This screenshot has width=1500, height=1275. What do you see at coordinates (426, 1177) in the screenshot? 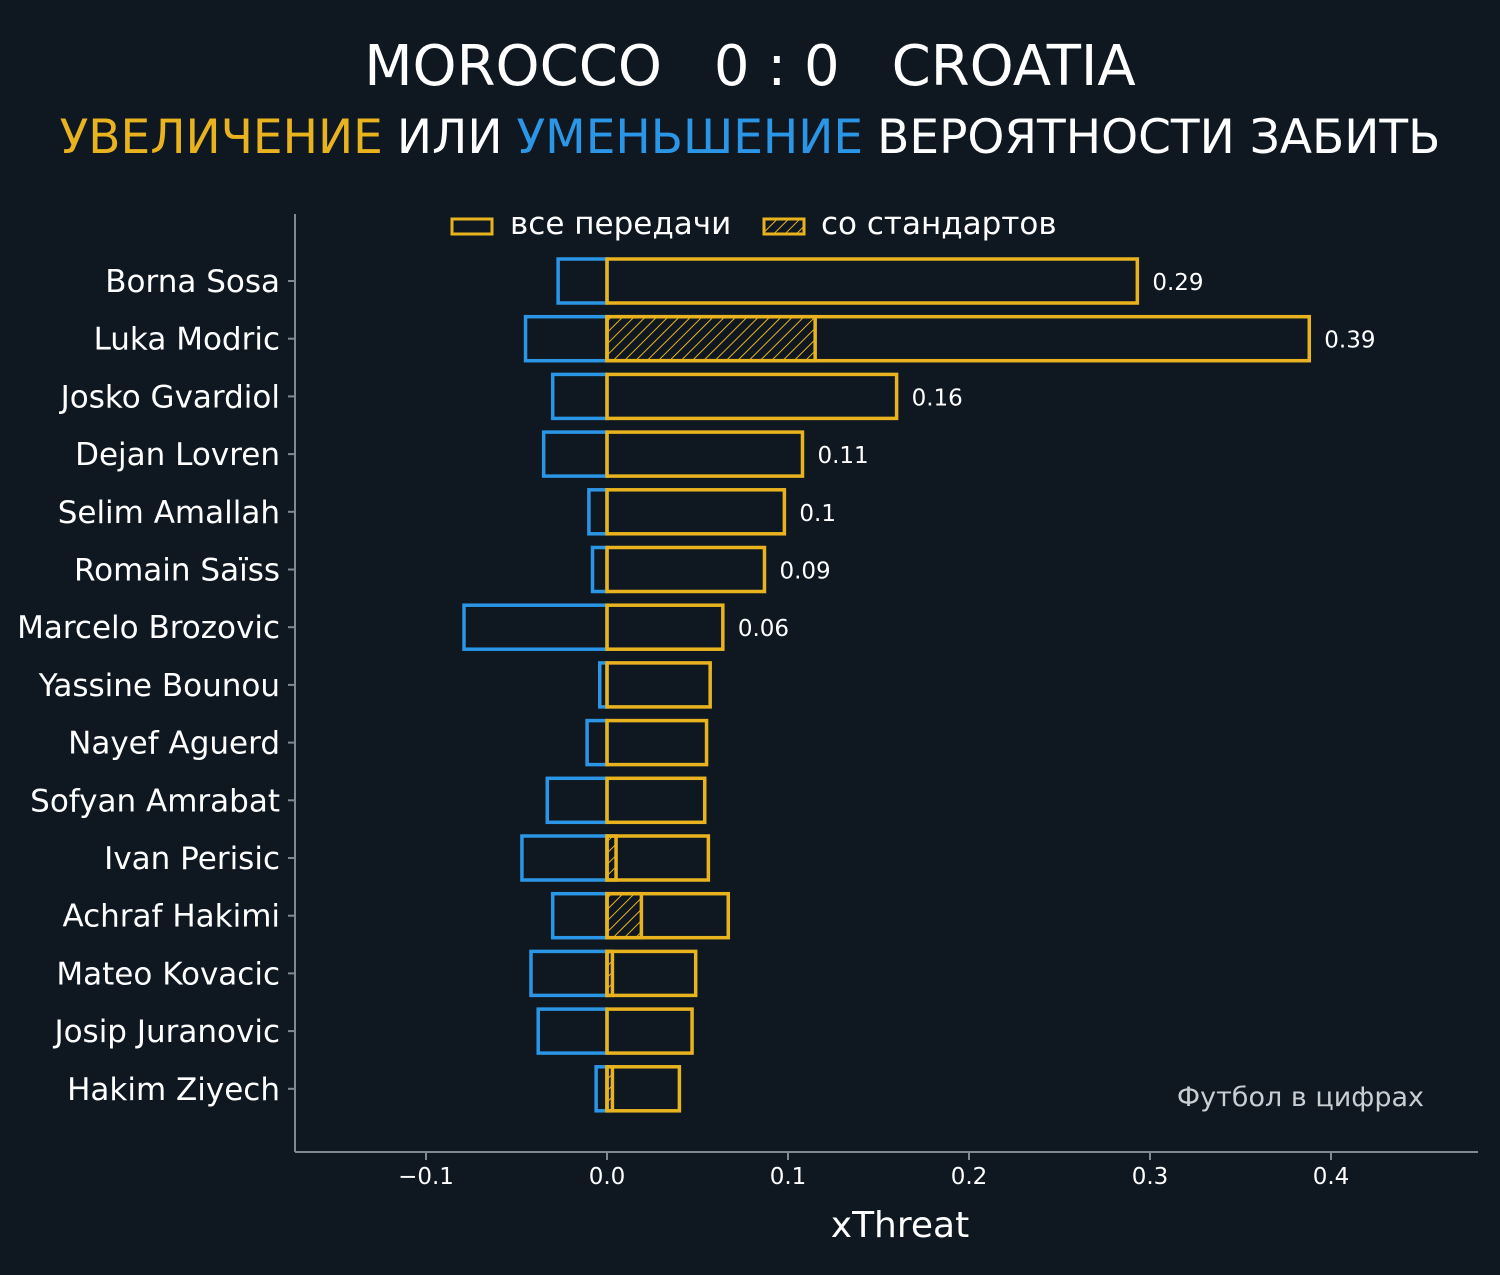
I see `x-tick-label: −0.1` at bounding box center [426, 1177].